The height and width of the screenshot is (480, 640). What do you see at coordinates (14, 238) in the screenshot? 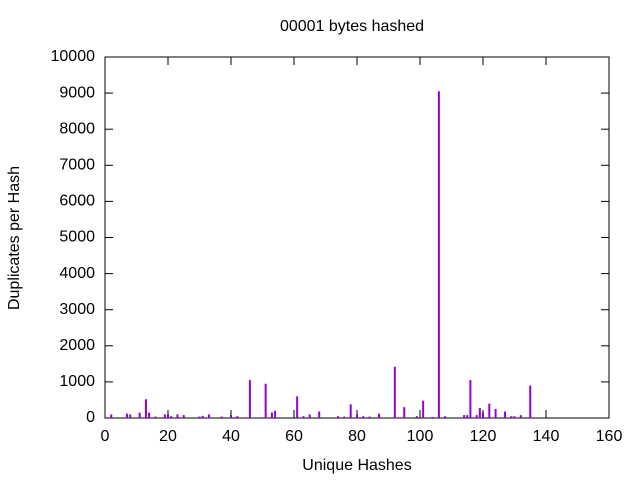
I see `y-axis-label: Duplicates per Hash` at bounding box center [14, 238].